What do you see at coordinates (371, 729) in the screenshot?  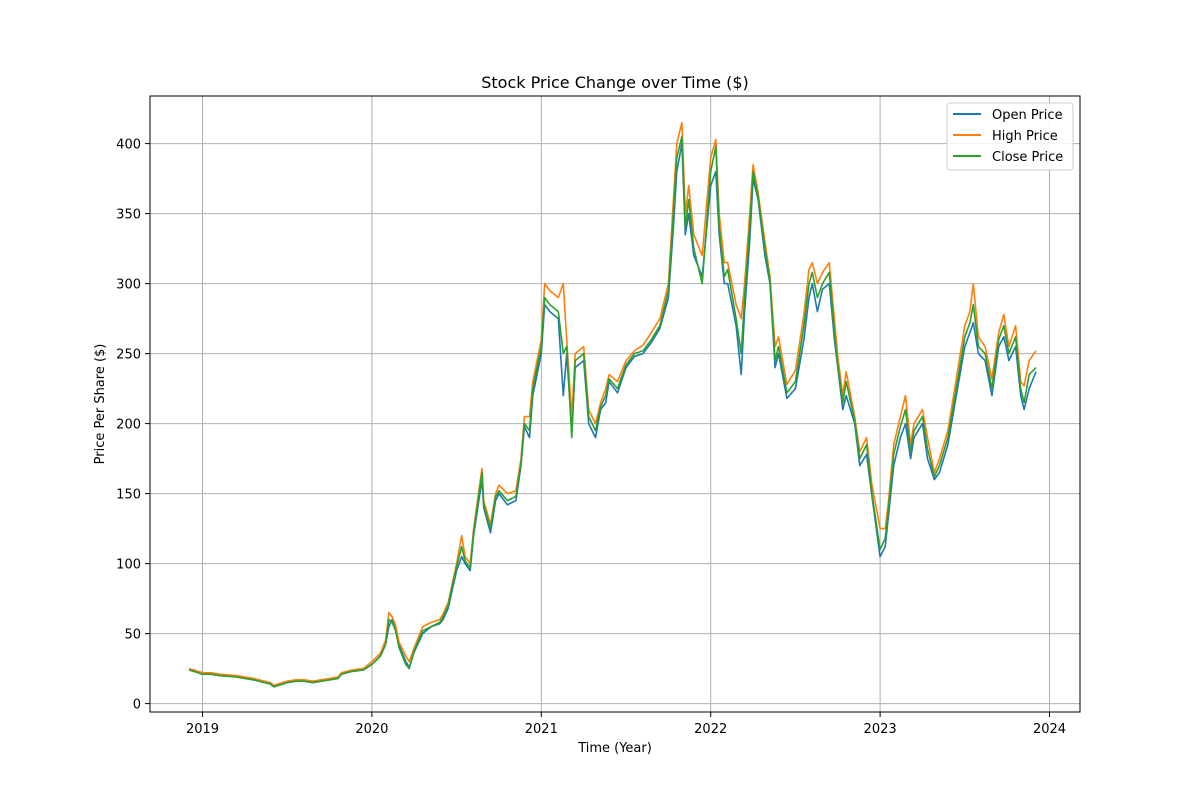 I see `x-tick-label: 2020` at bounding box center [371, 729].